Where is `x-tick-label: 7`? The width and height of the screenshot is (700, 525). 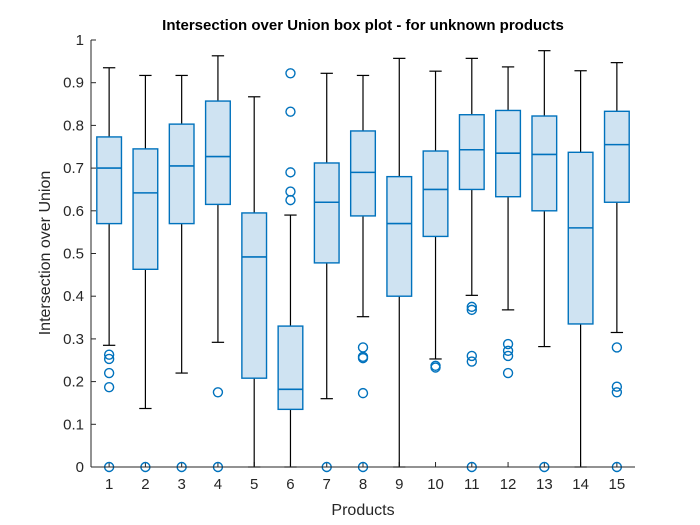
x-tick-label: 7 is located at coordinates (327, 484).